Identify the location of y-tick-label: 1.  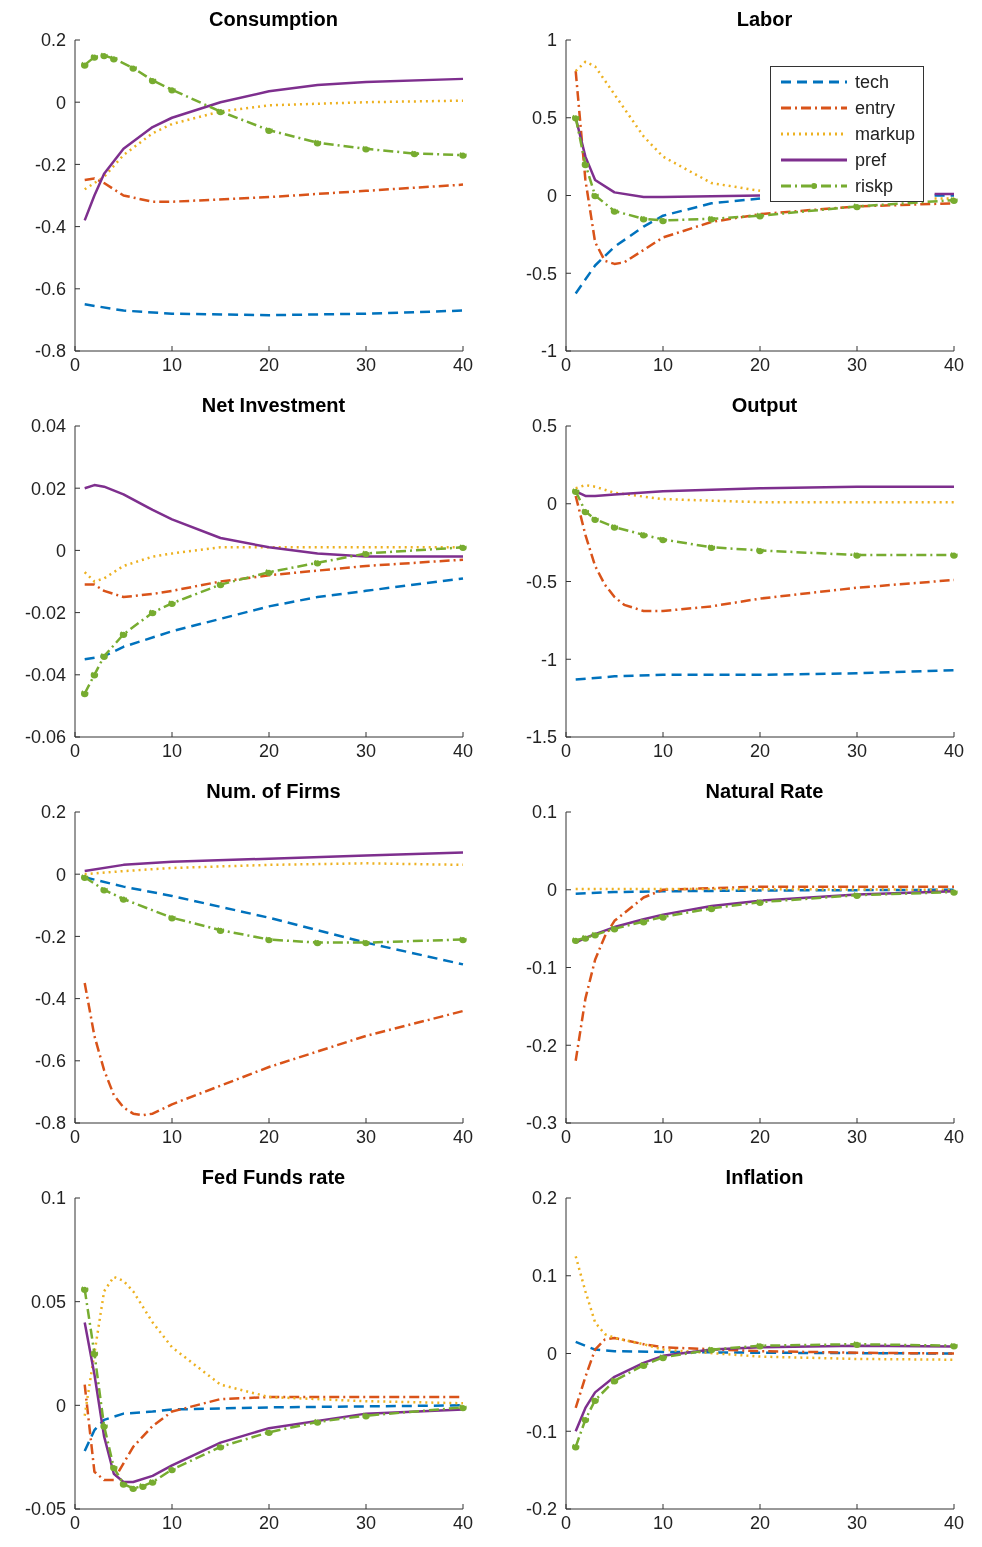
(551, 40).